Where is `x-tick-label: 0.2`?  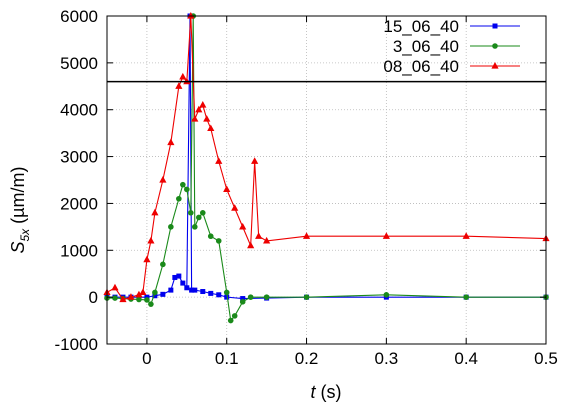
x-tick-label: 0.2 is located at coordinates (307, 358).